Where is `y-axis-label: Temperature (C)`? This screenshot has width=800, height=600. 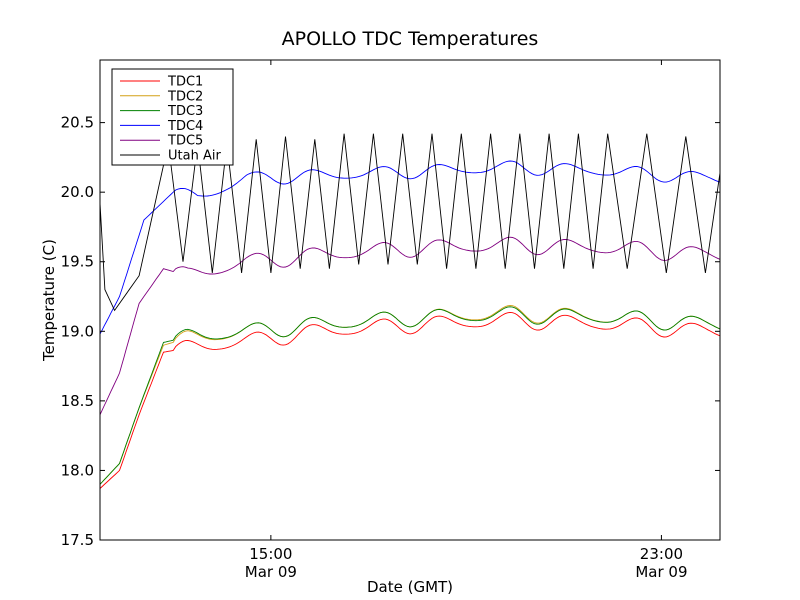 y-axis-label: Temperature (C) is located at coordinates (49, 300).